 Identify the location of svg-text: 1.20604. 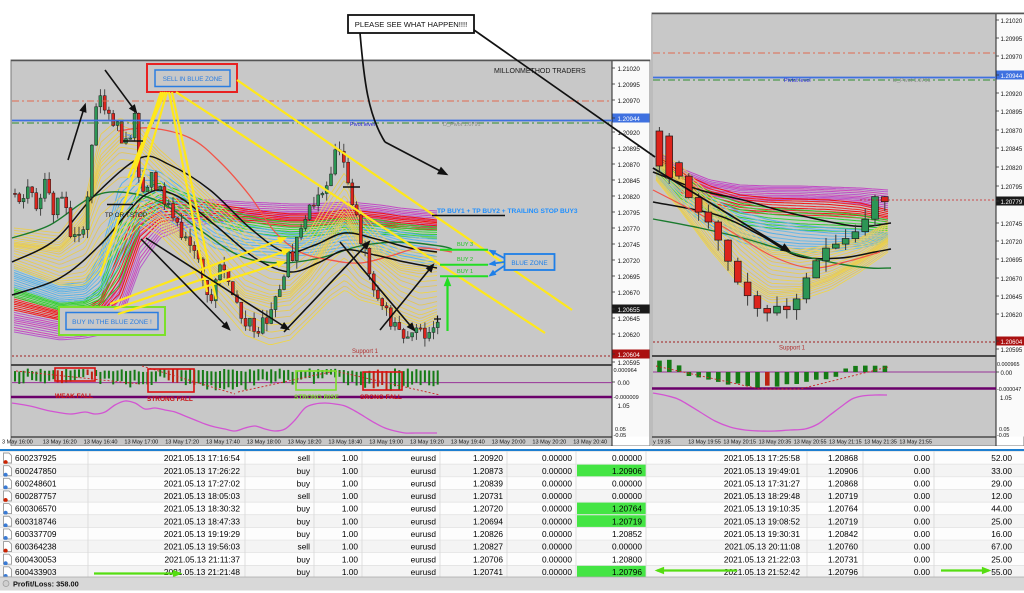
(629, 355).